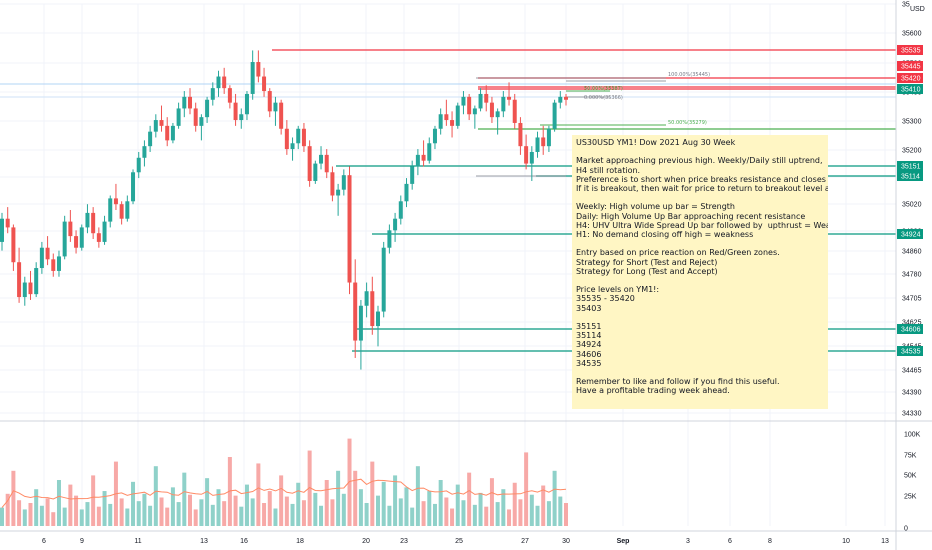 Image resolution: width=932 pixels, height=550 pixels. Describe the element at coordinates (655, 207) in the screenshot. I see `note-line: Weekly: High volume up bar = Strength` at that location.